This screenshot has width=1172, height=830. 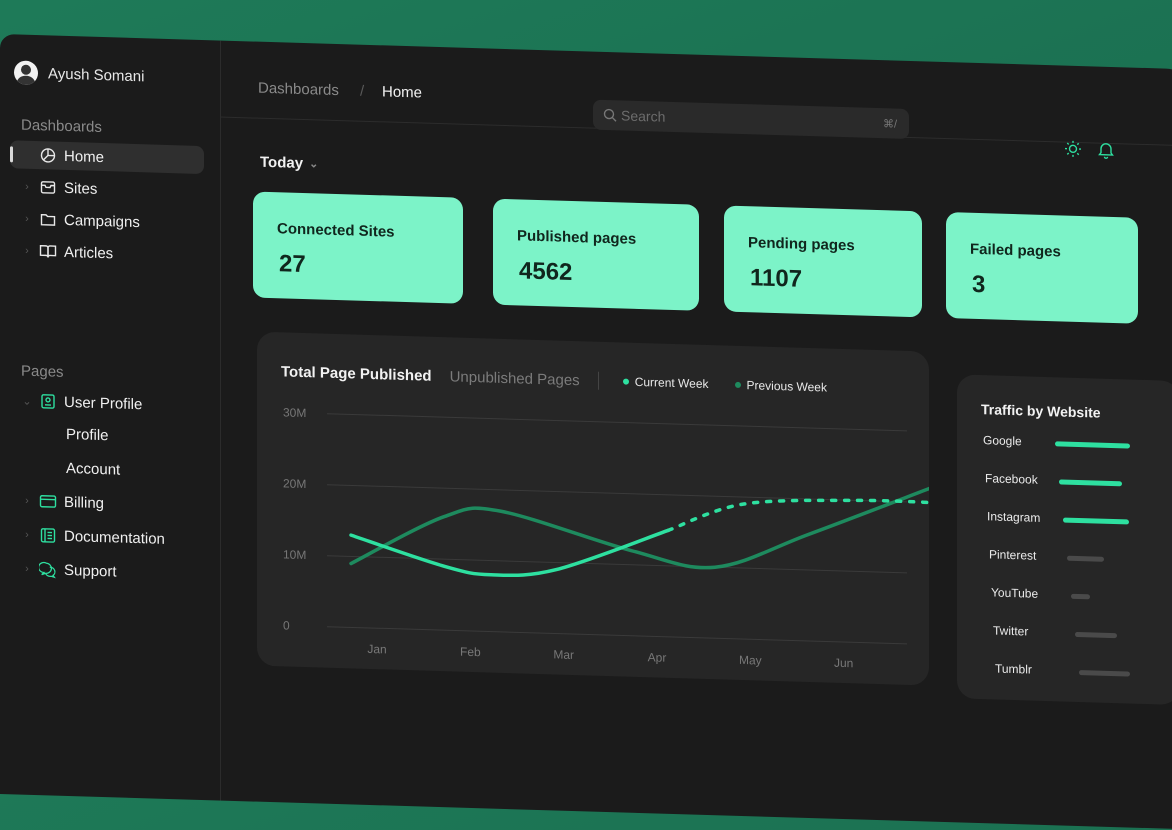 What do you see at coordinates (823, 261) in the screenshot?
I see `stat-card-pending-pages: Pending pages 1107` at bounding box center [823, 261].